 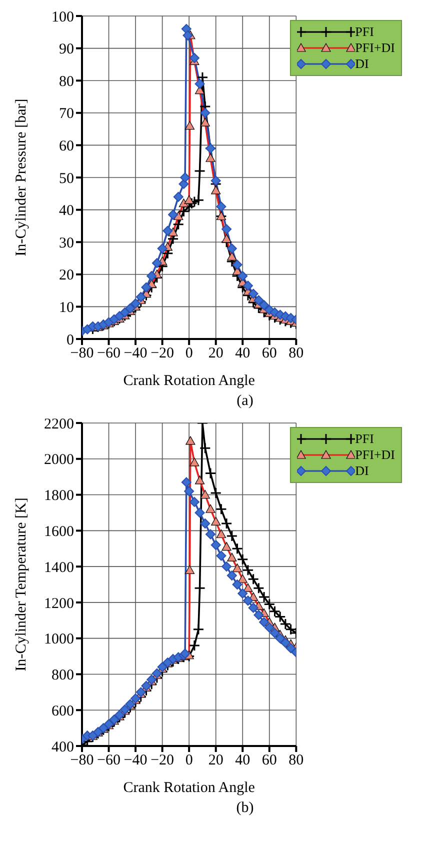 I want to click on y-axis-title: In-Cylinder Temperature [K], so click(x=21, y=585).